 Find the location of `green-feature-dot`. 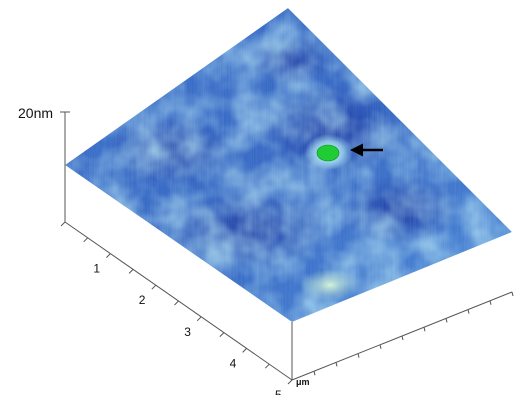

green-feature-dot is located at coordinates (328, 153).